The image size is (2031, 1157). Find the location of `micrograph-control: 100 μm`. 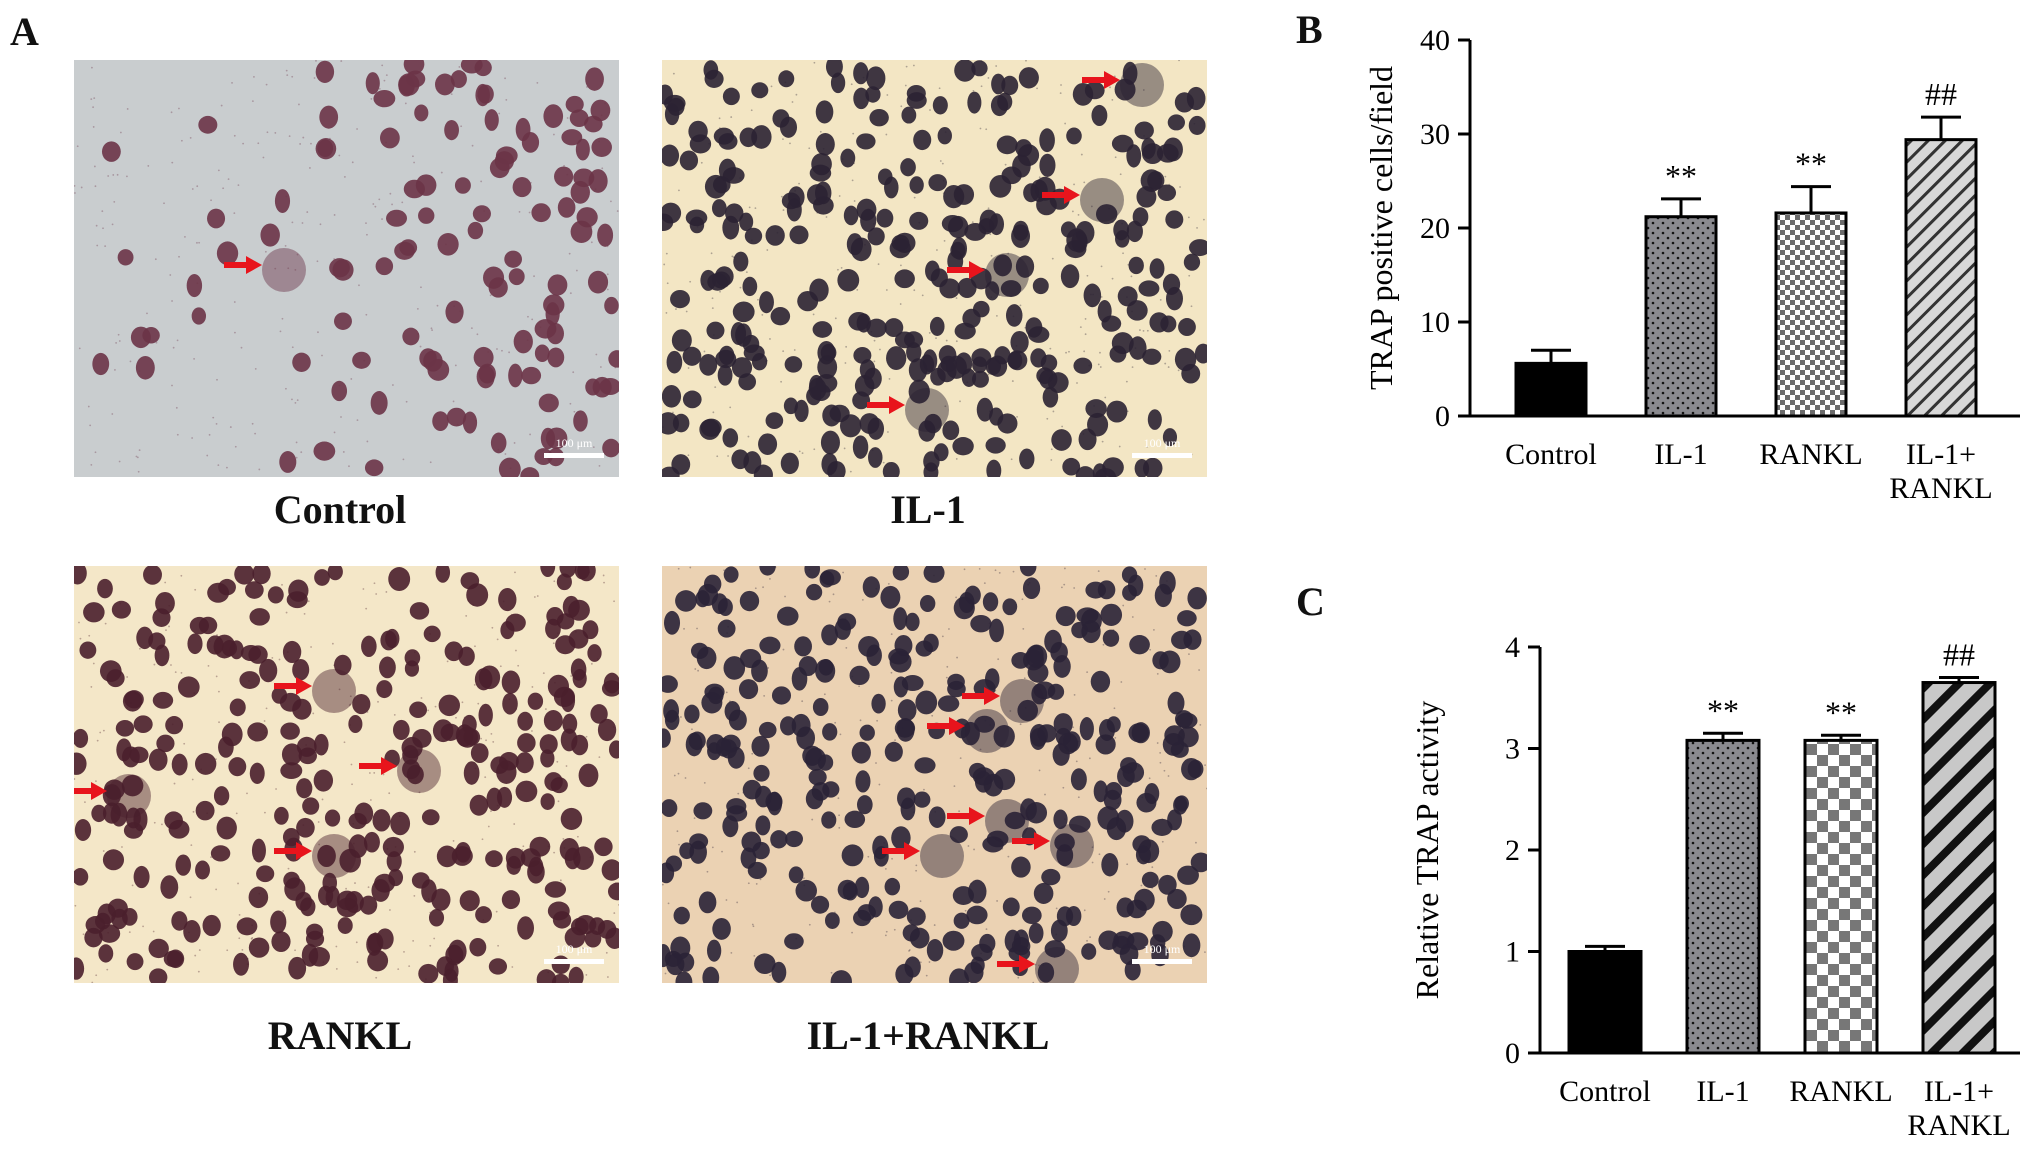

micrograph-control: 100 μm is located at coordinates (346, 268).